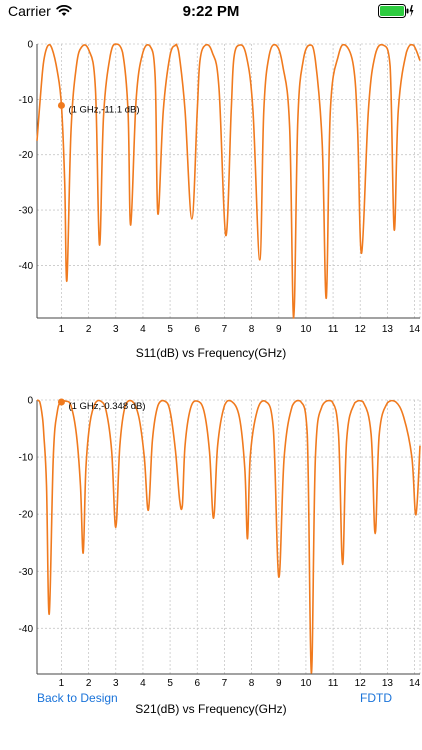 The image size is (422, 750). What do you see at coordinates (89, 683) in the screenshot?
I see `s21-x-tick-label: 2` at bounding box center [89, 683].